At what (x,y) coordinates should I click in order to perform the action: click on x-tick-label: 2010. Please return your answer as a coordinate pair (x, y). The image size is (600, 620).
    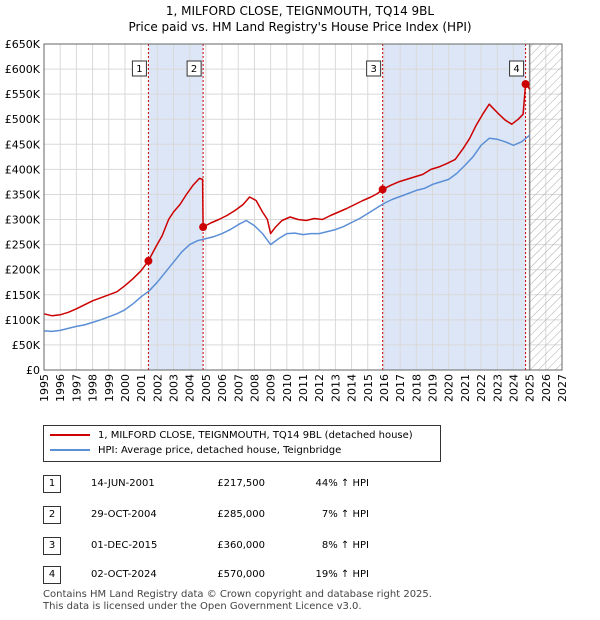
    Looking at the image, I should click on (287, 388).